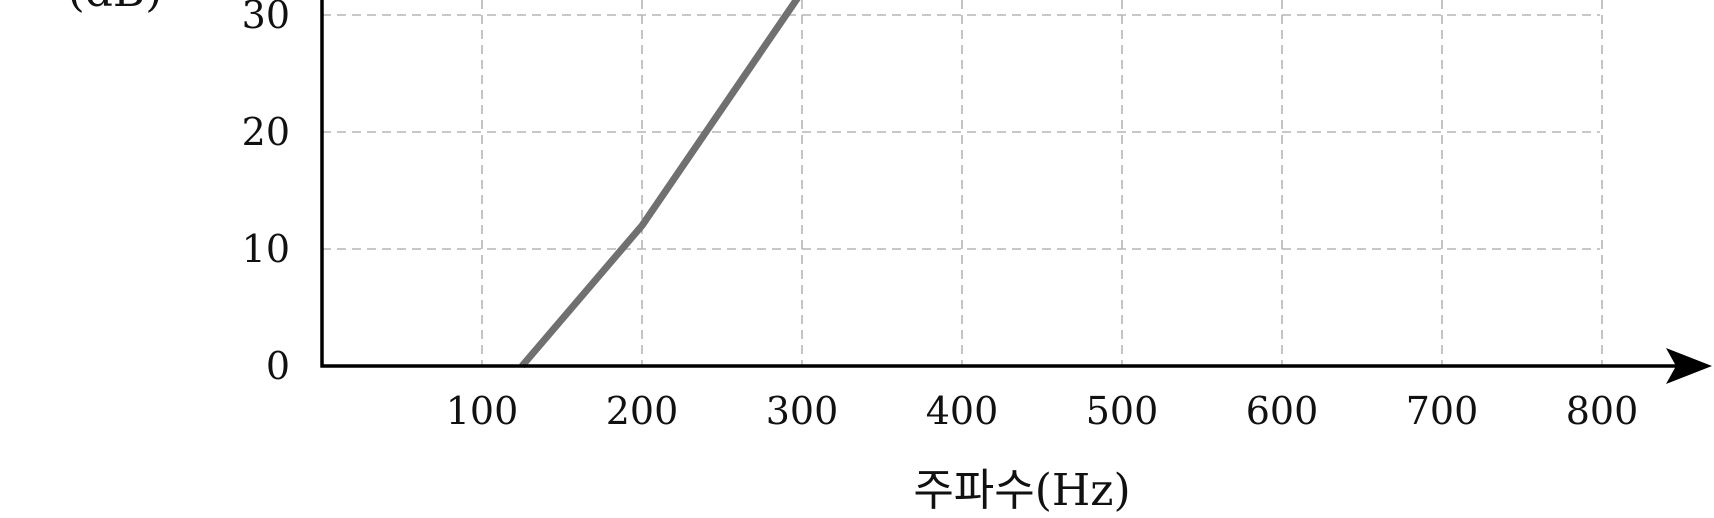 The width and height of the screenshot is (1714, 518). I want to click on x-tick-label: 100, so click(482, 411).